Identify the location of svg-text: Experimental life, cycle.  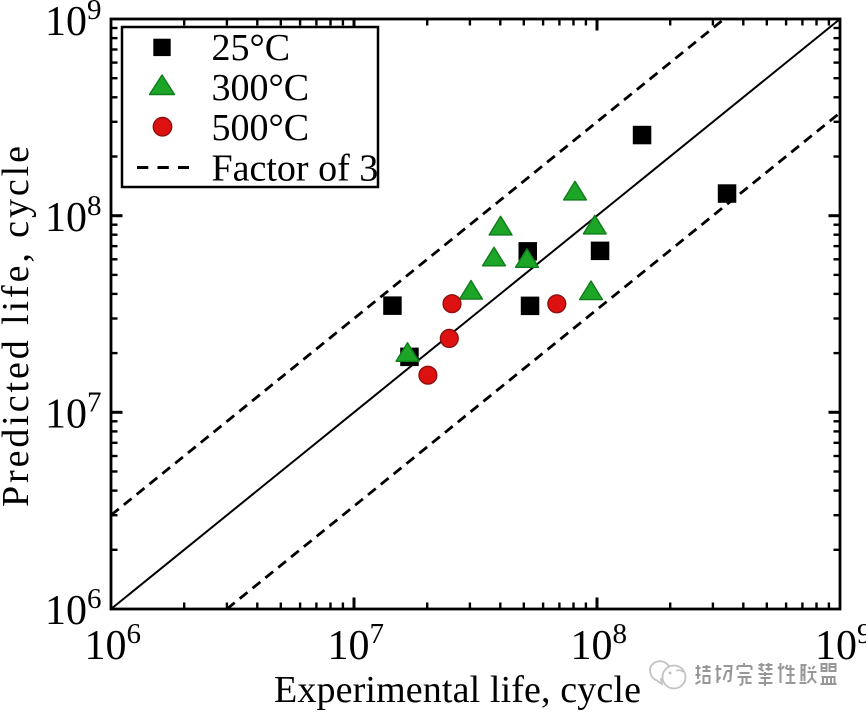
(457, 690).